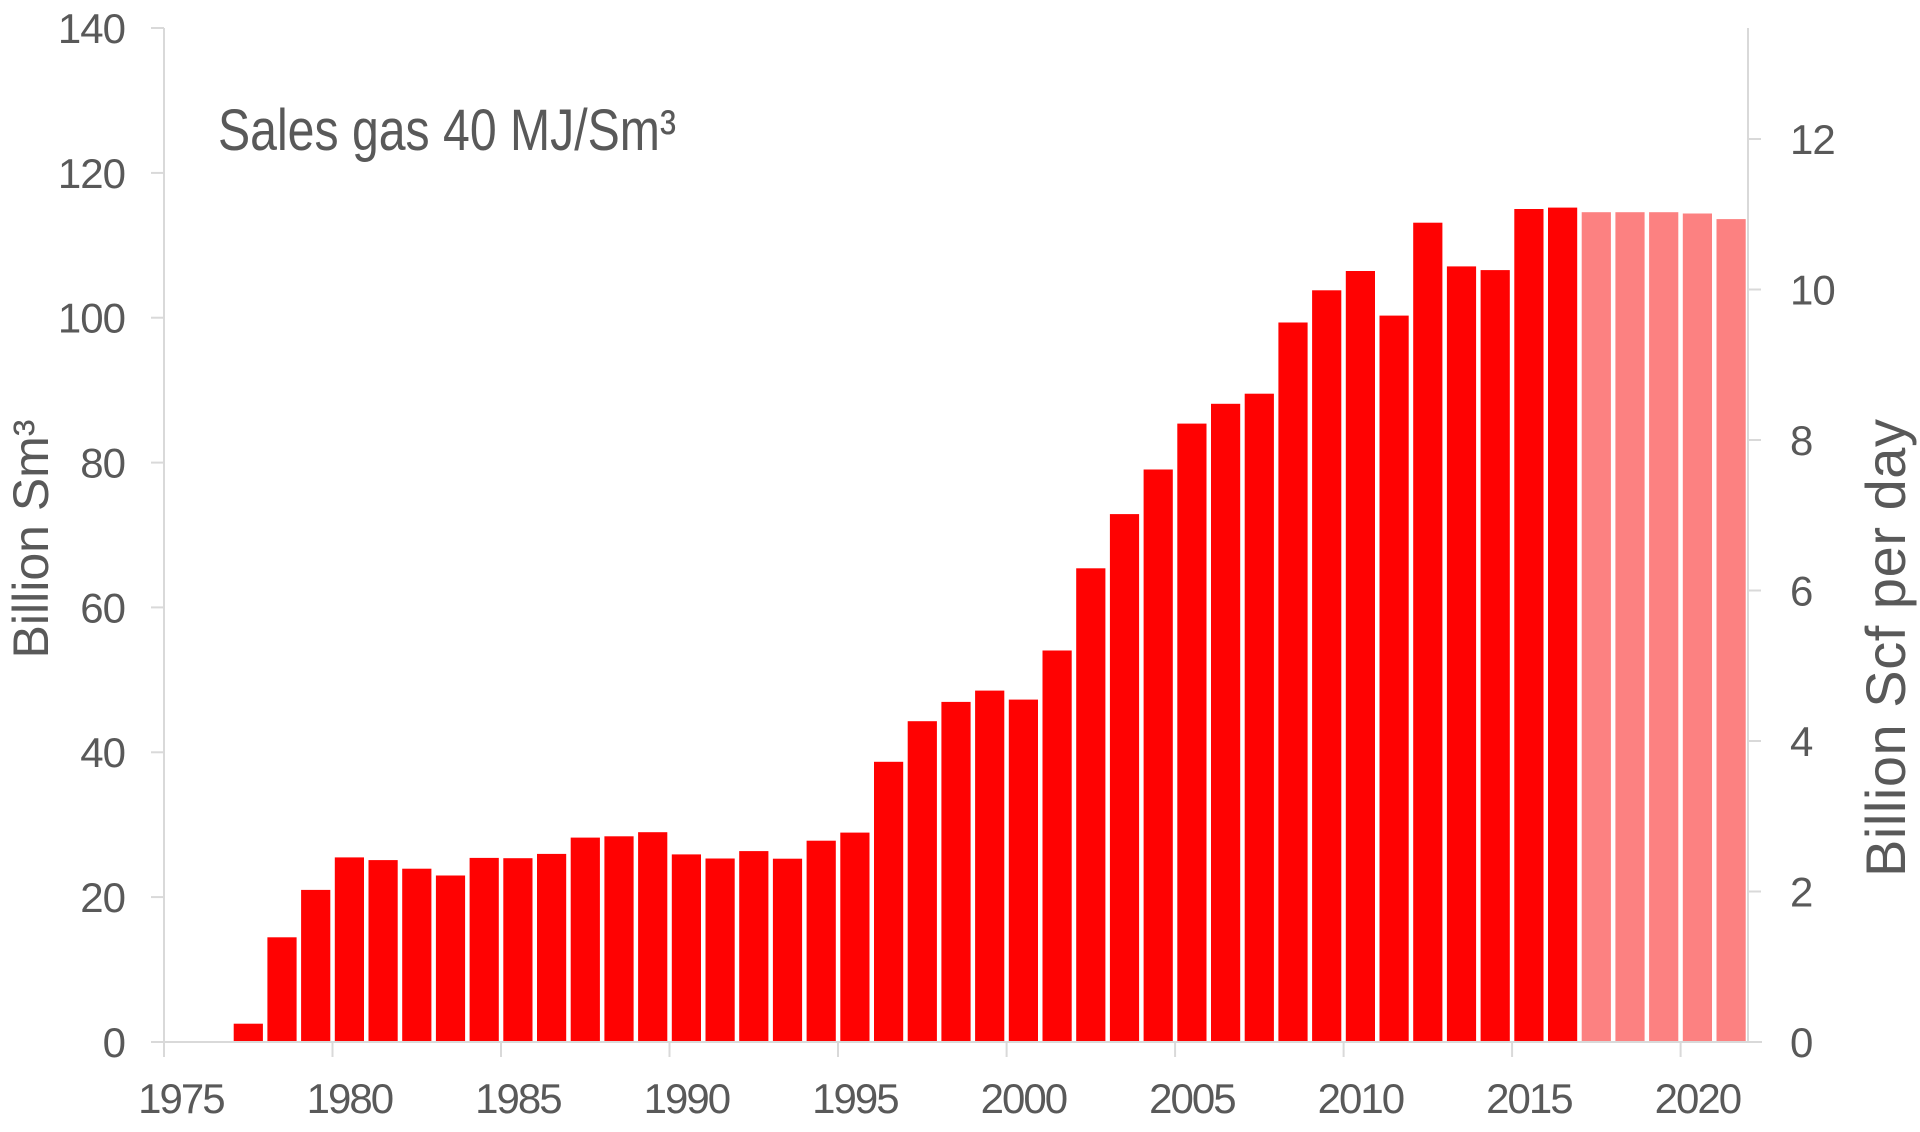 Image resolution: width=1920 pixels, height=1132 pixels. What do you see at coordinates (1801, 741) in the screenshot?
I see `svg-text: 4` at bounding box center [1801, 741].